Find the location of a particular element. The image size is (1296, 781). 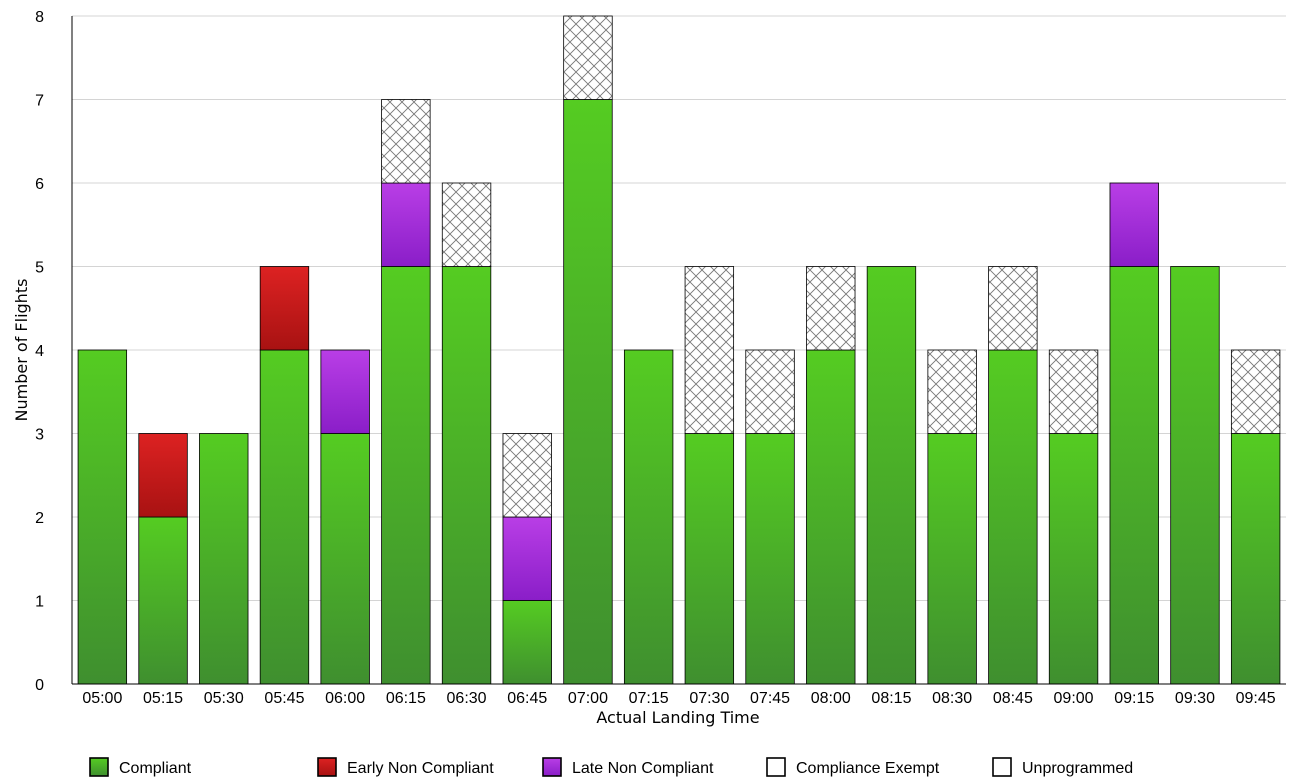

x-tick-label: 06:15 is located at coordinates (406, 698).